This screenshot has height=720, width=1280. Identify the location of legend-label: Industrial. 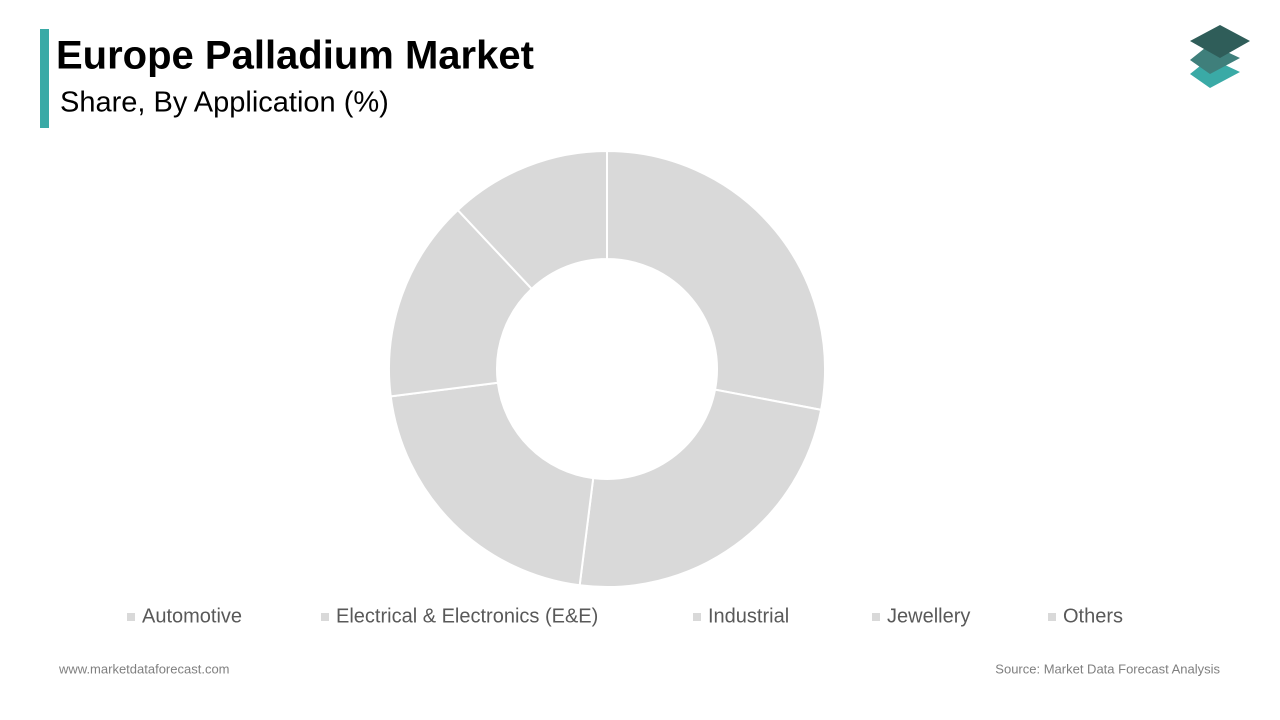
(748, 616).